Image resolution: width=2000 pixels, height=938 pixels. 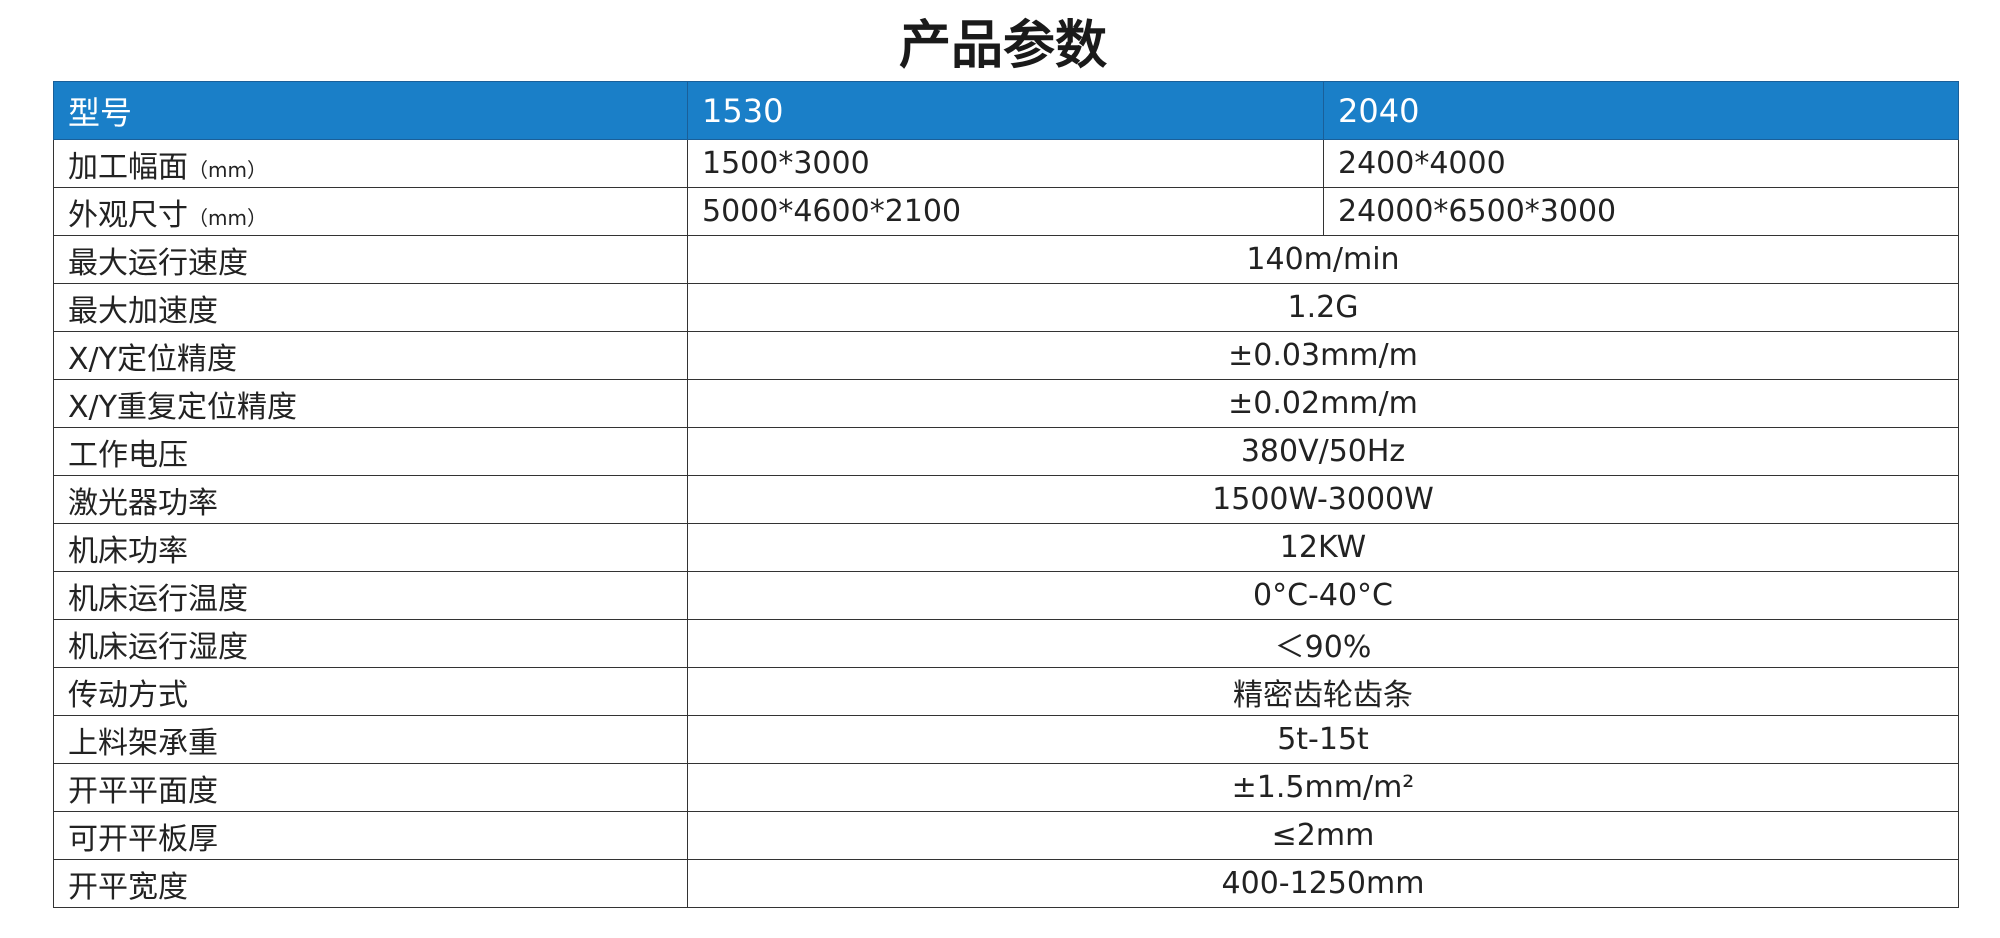 I want to click on label-text: X/Y重复定位精度, so click(x=182, y=407).